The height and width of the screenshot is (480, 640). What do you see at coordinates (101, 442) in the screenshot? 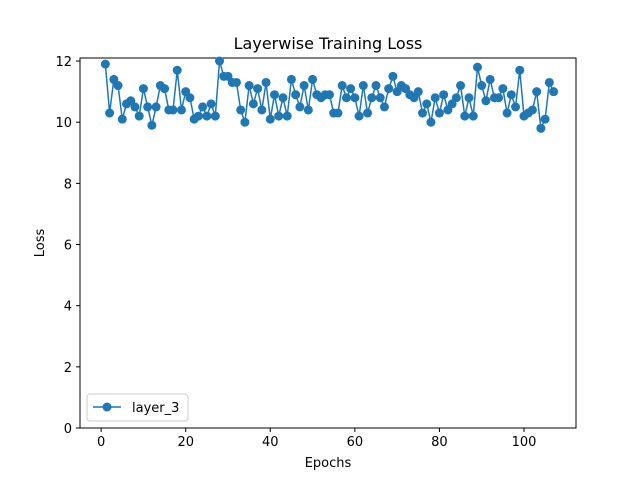
I see `x-tick-label: 0` at bounding box center [101, 442].